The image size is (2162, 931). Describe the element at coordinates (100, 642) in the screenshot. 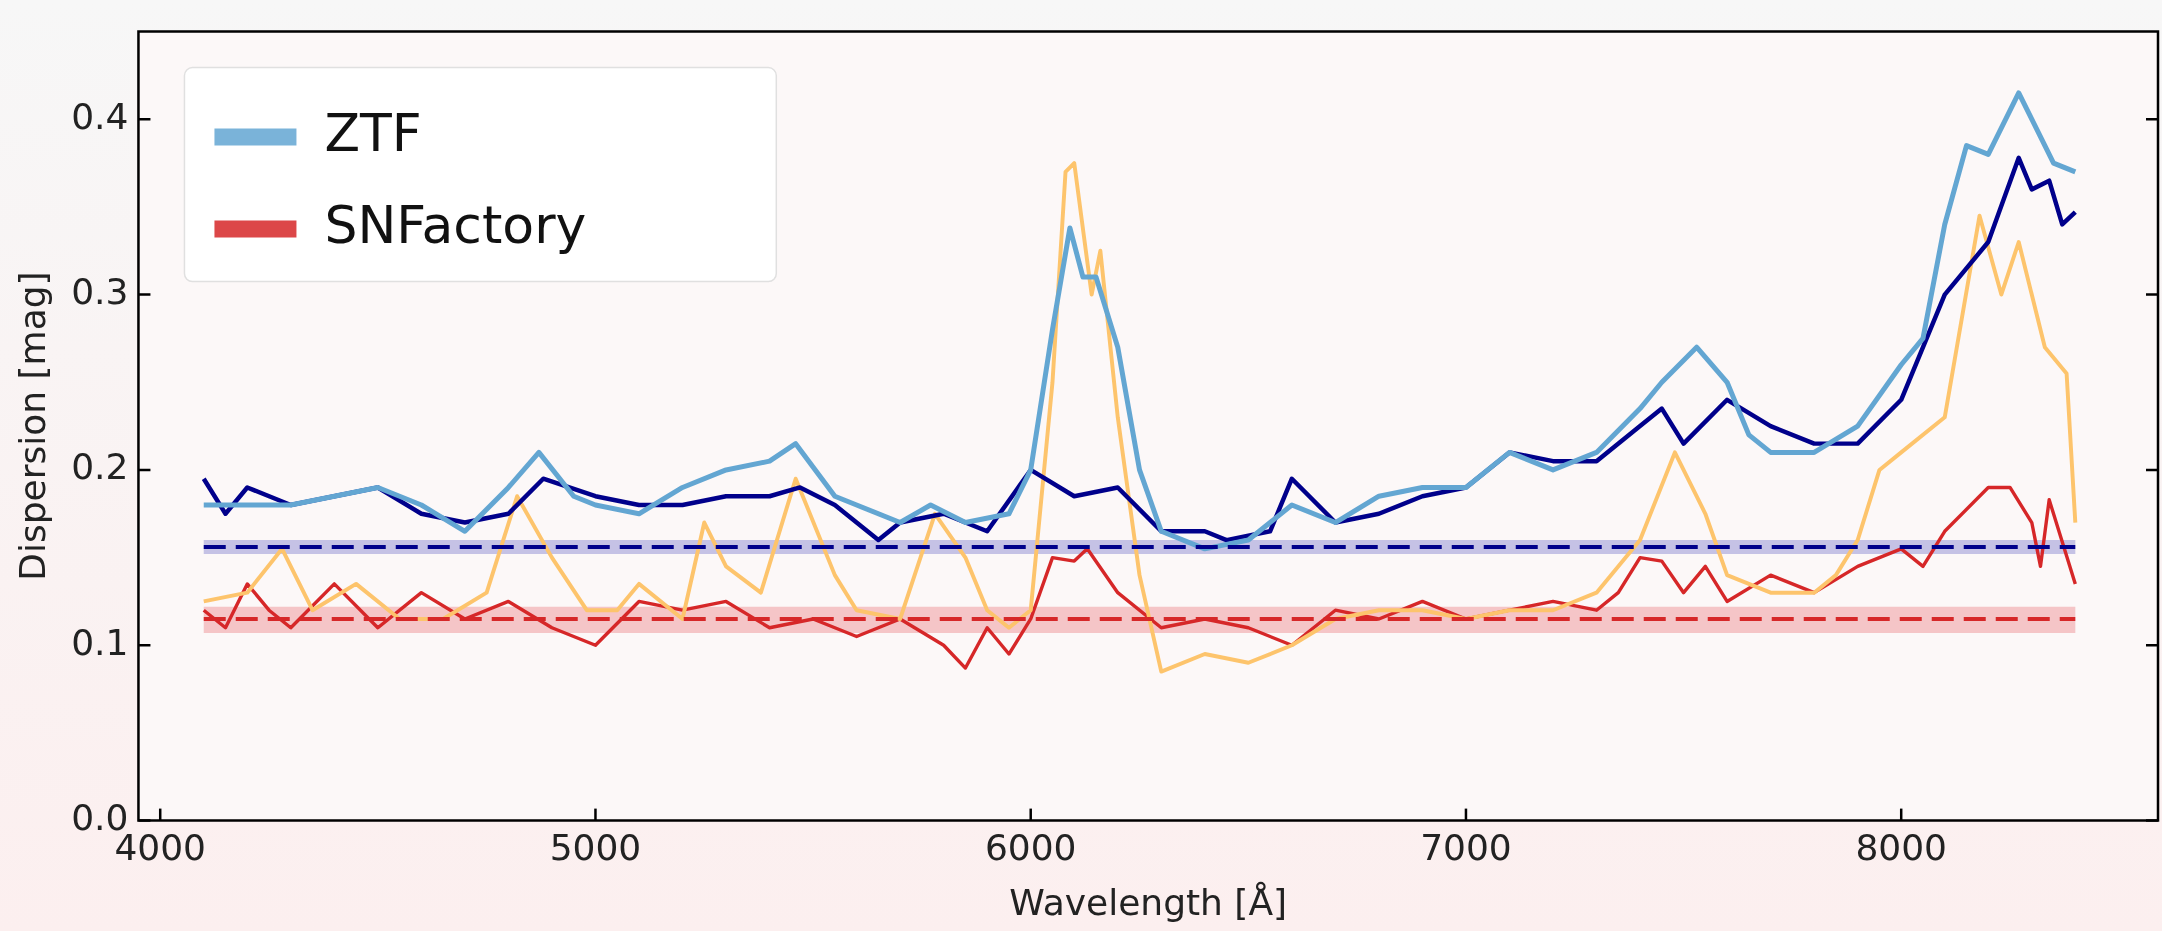

I see `y-tick-label: 0.1` at that location.